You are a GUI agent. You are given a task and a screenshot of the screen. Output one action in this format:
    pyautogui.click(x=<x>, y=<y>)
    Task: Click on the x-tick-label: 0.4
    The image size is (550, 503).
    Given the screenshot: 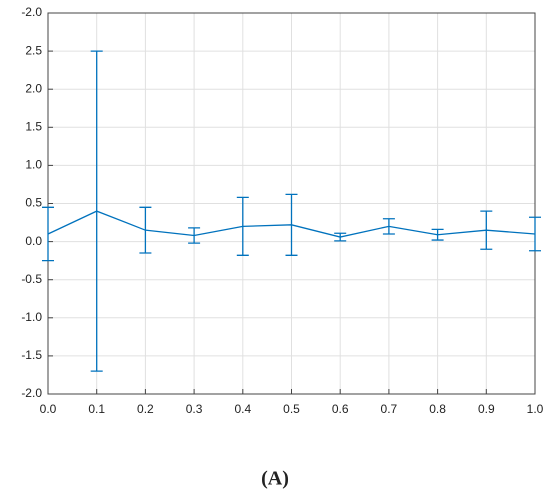 What is the action you would take?
    pyautogui.click(x=242, y=409)
    